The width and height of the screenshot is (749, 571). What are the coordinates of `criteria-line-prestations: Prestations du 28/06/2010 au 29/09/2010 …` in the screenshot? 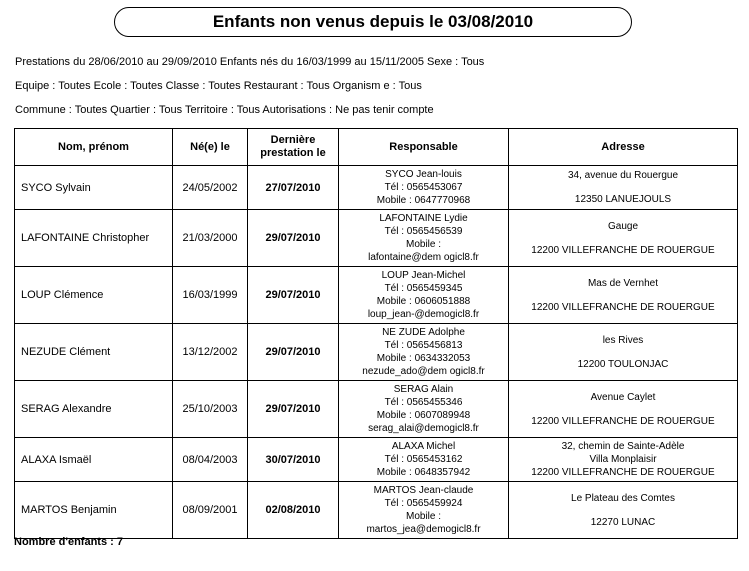 It's located at (250, 62).